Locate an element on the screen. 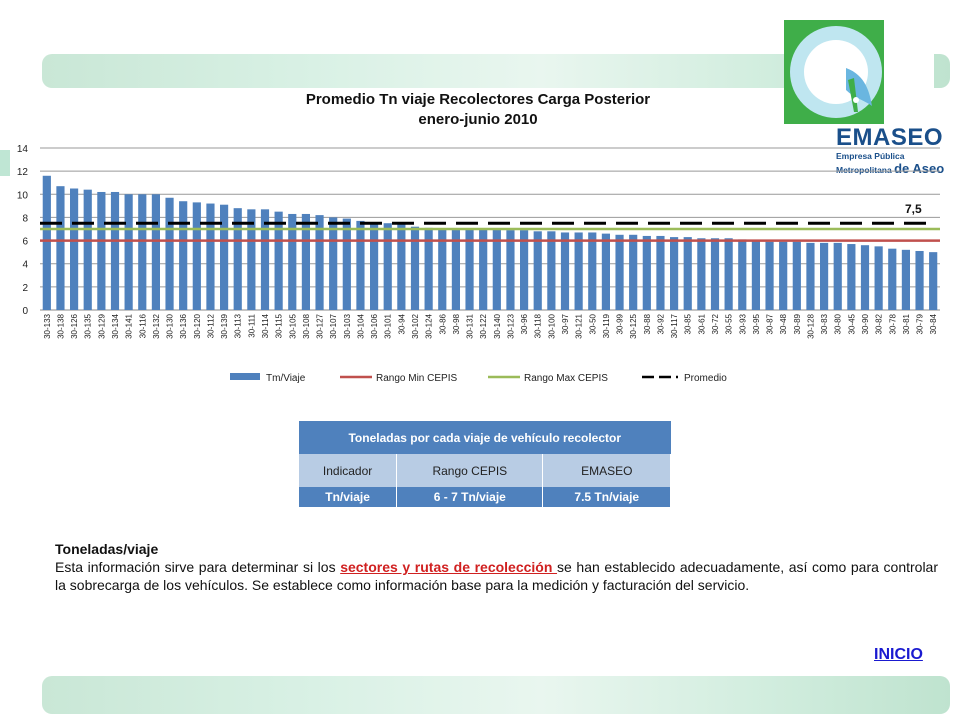  x-tick-label: 30-118 is located at coordinates (538, 325).